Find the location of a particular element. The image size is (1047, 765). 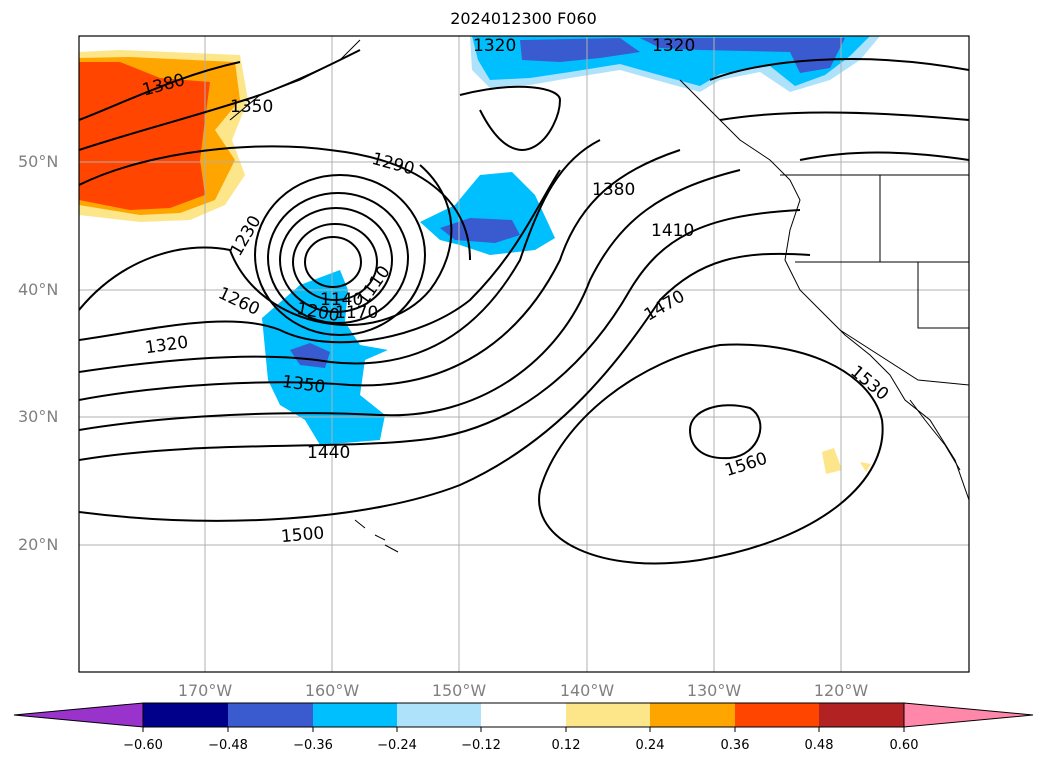

colorbar-tick-label: −0.60 is located at coordinates (143, 745).